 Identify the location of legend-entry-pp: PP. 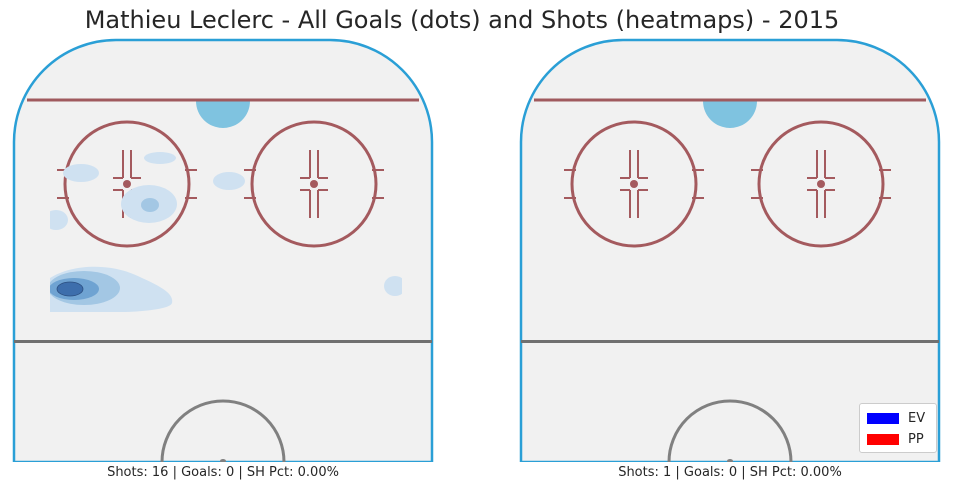
(895, 439).